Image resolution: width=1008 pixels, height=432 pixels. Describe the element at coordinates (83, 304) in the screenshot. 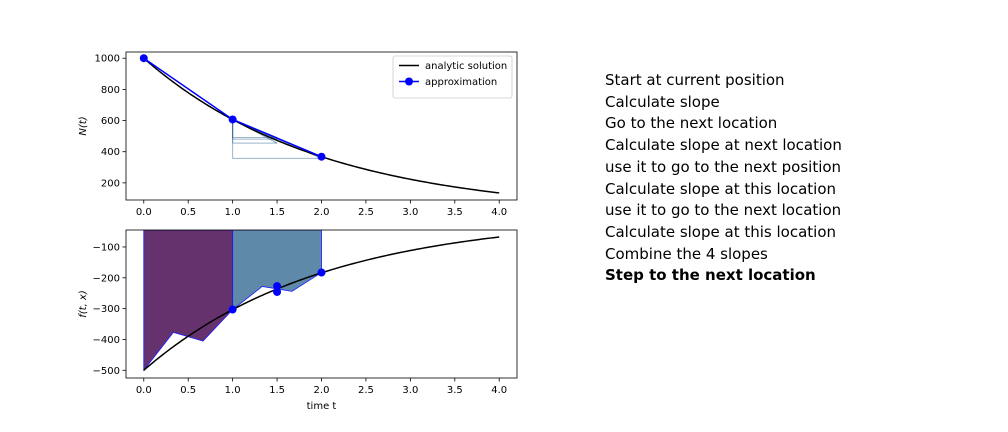

I see `y-axis-label: f(t, x)` at that location.